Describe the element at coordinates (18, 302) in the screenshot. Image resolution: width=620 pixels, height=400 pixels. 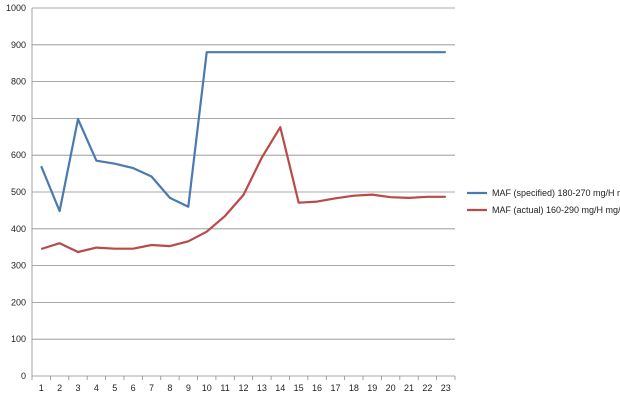
I see `y-tick-label: 200` at that location.